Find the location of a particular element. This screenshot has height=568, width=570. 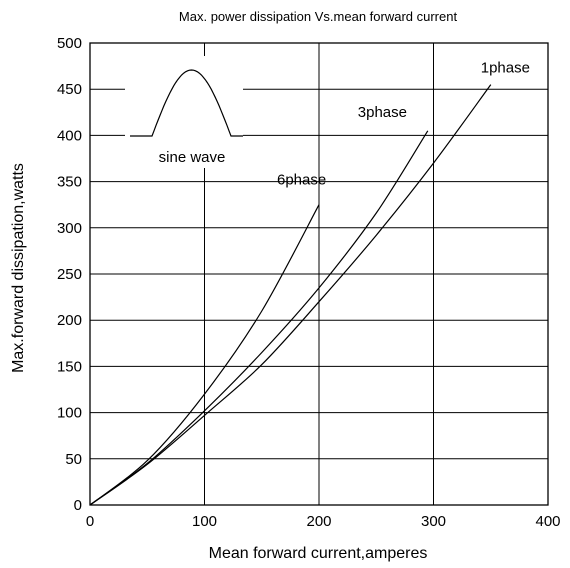

x-tick-labels: 0 100 200 300 400 is located at coordinates (323, 521).